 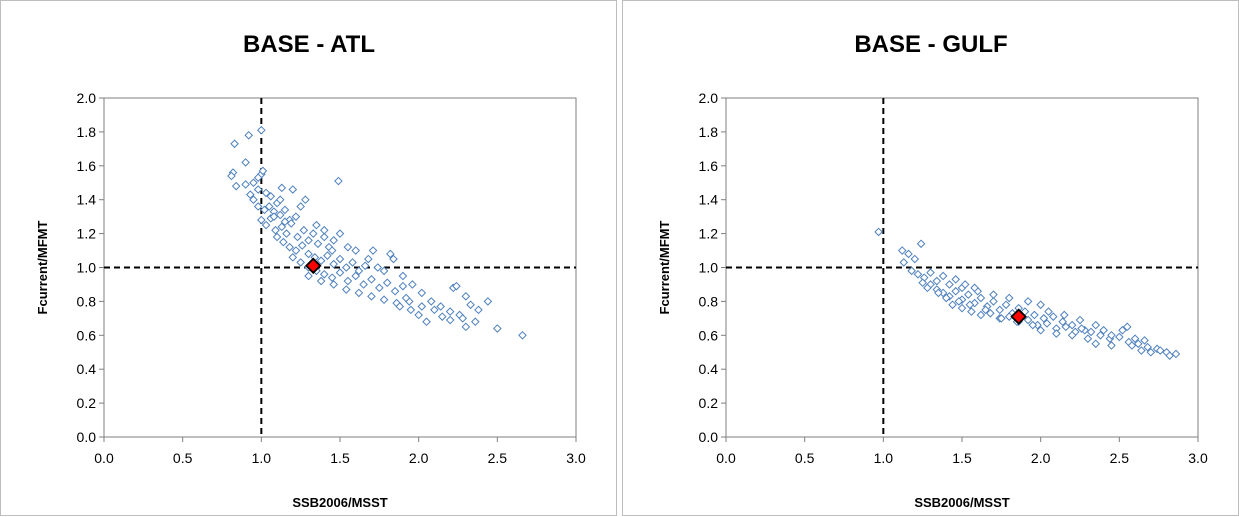 I want to click on chart-title: BASE - GULF, so click(x=930, y=44).